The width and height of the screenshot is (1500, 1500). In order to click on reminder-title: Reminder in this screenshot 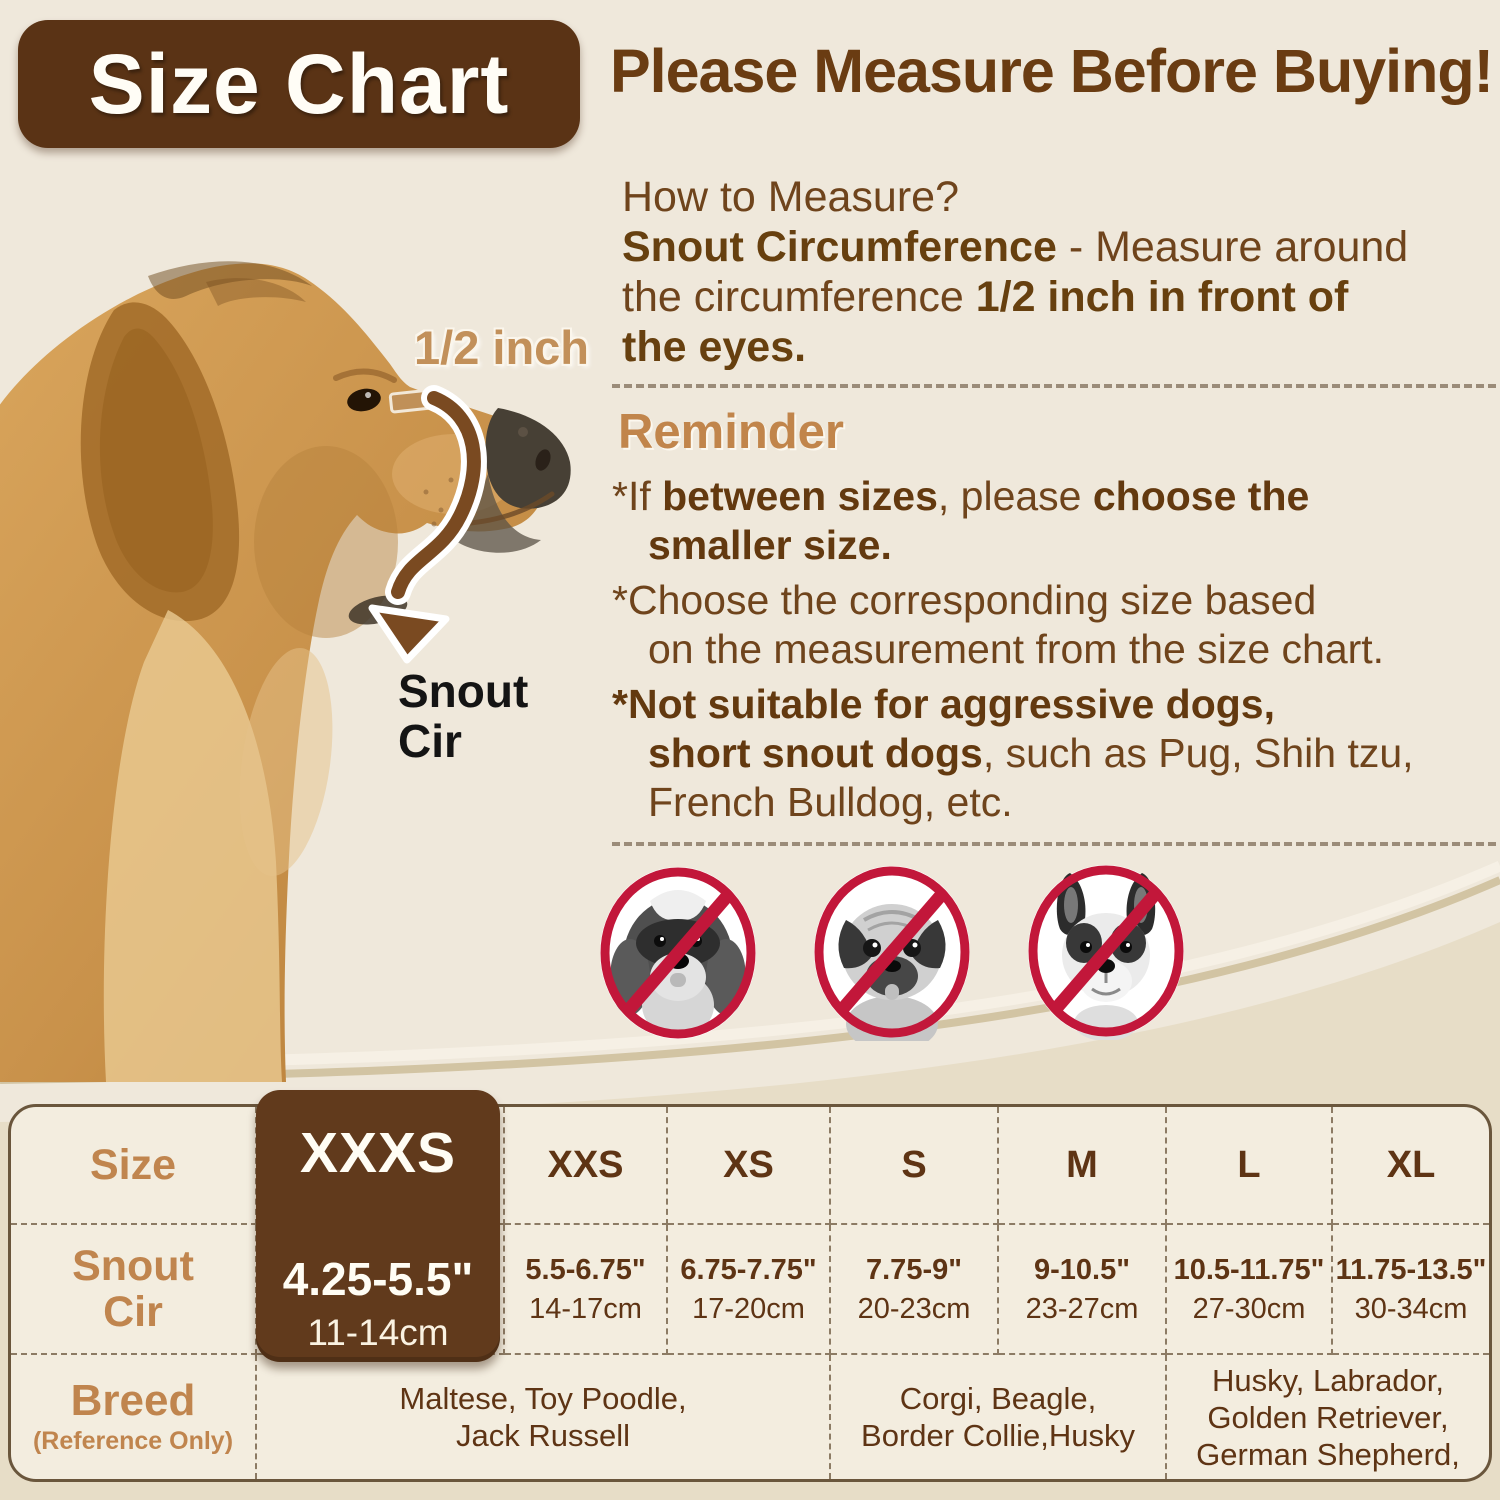, I will do `click(731, 432)`.